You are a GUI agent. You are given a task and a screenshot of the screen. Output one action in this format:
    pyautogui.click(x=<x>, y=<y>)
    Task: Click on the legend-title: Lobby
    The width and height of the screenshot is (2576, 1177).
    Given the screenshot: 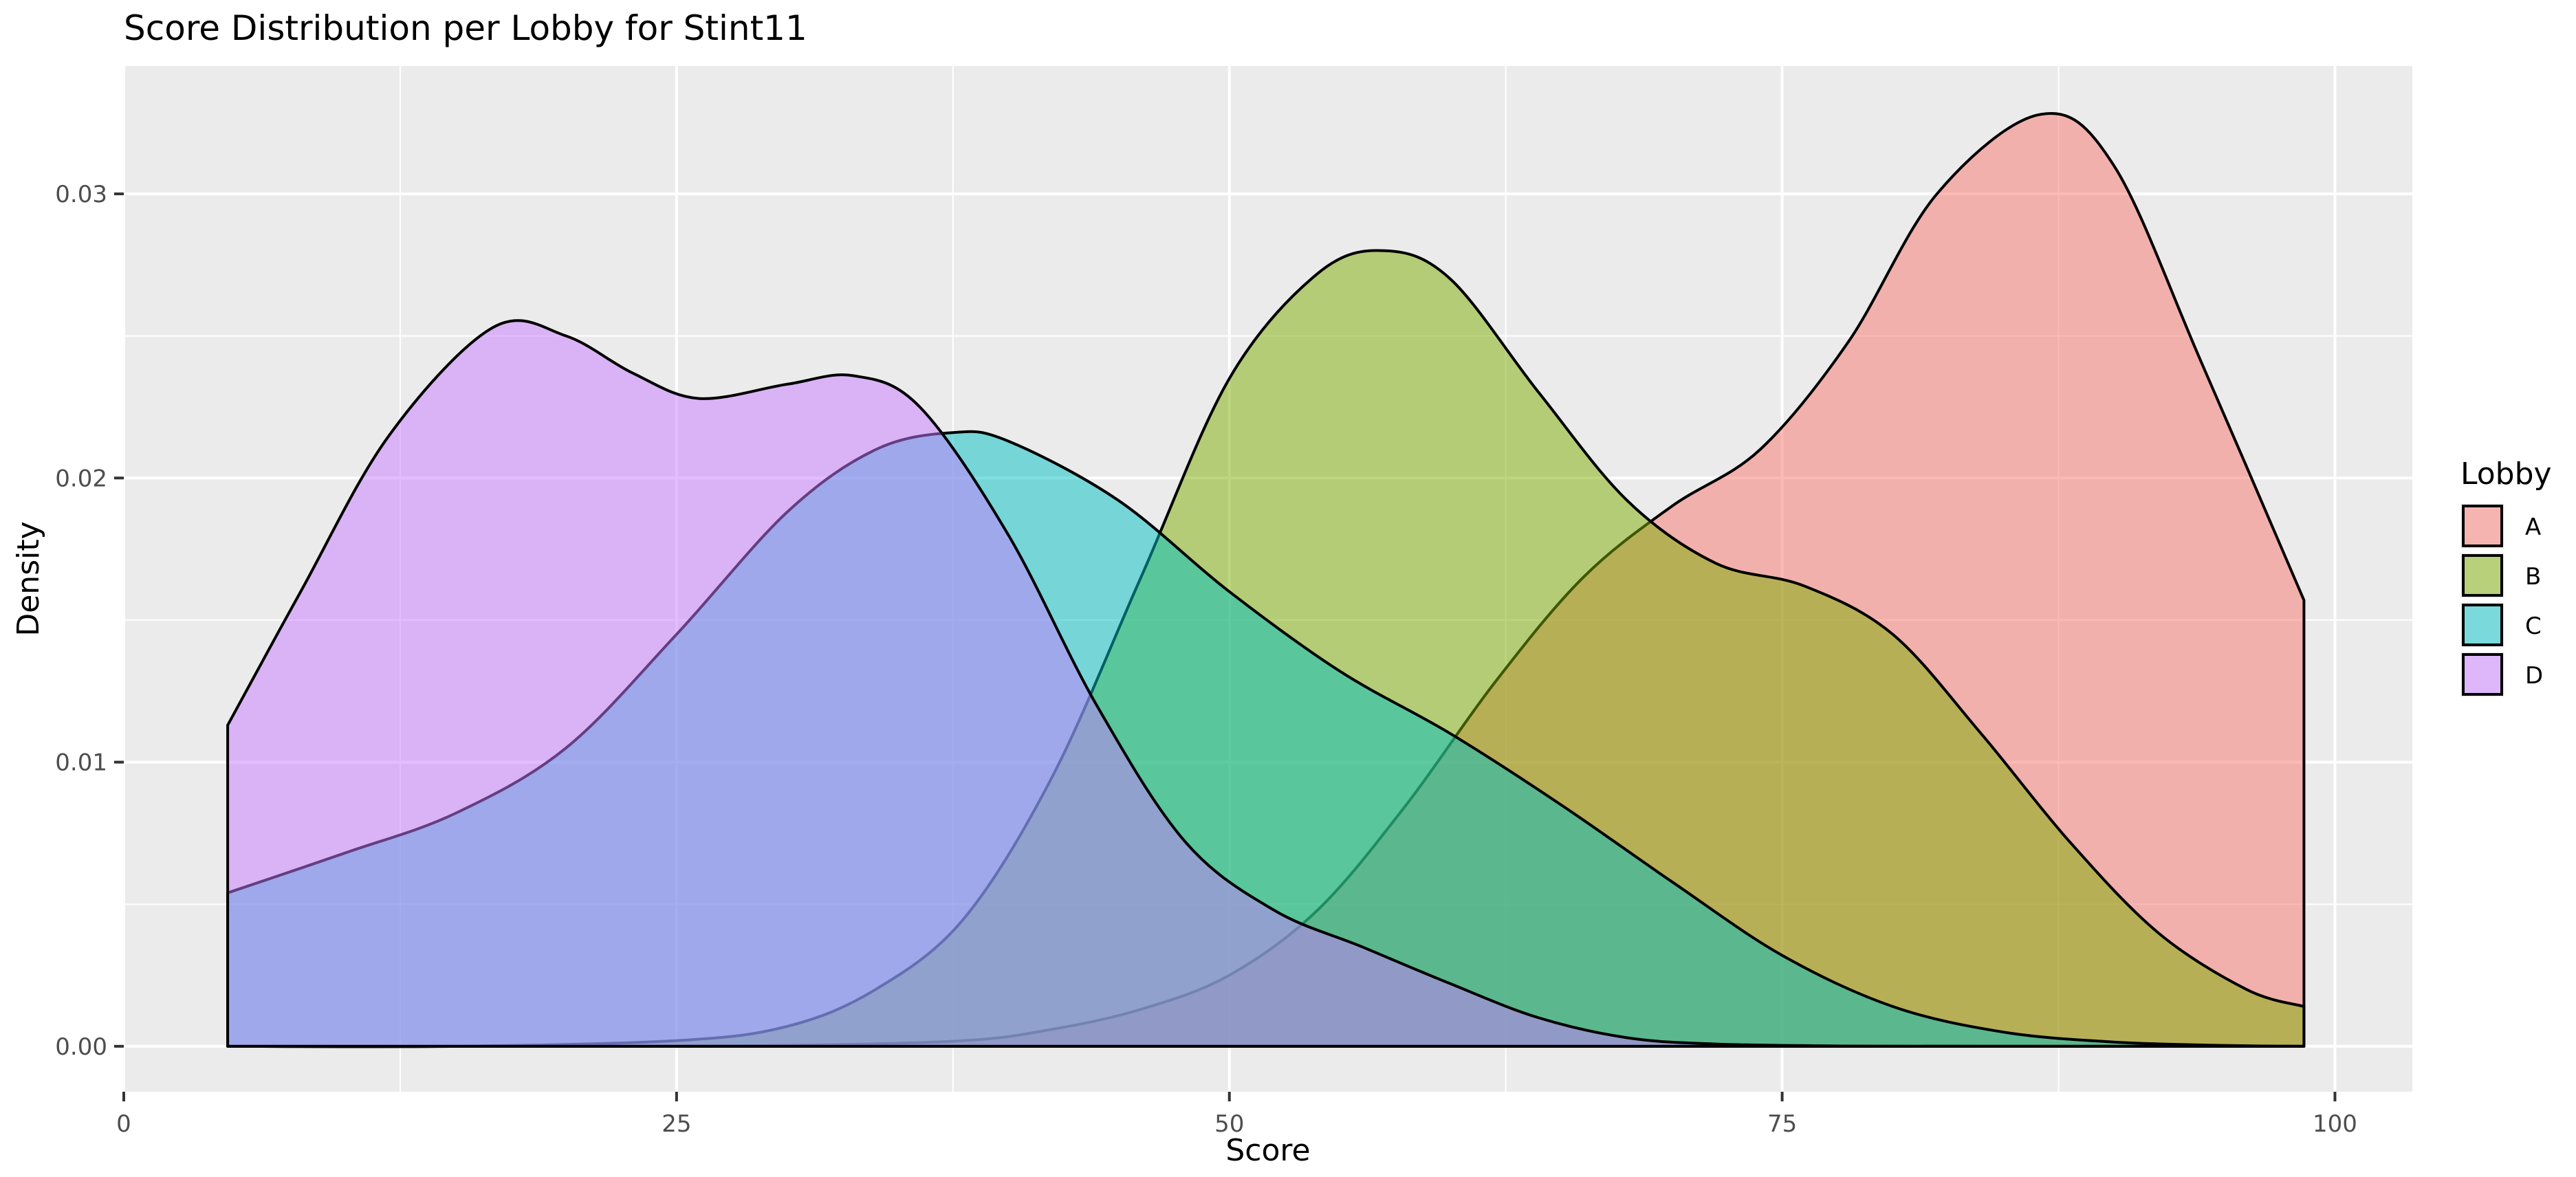 What is the action you would take?
    pyautogui.click(x=2506, y=474)
    